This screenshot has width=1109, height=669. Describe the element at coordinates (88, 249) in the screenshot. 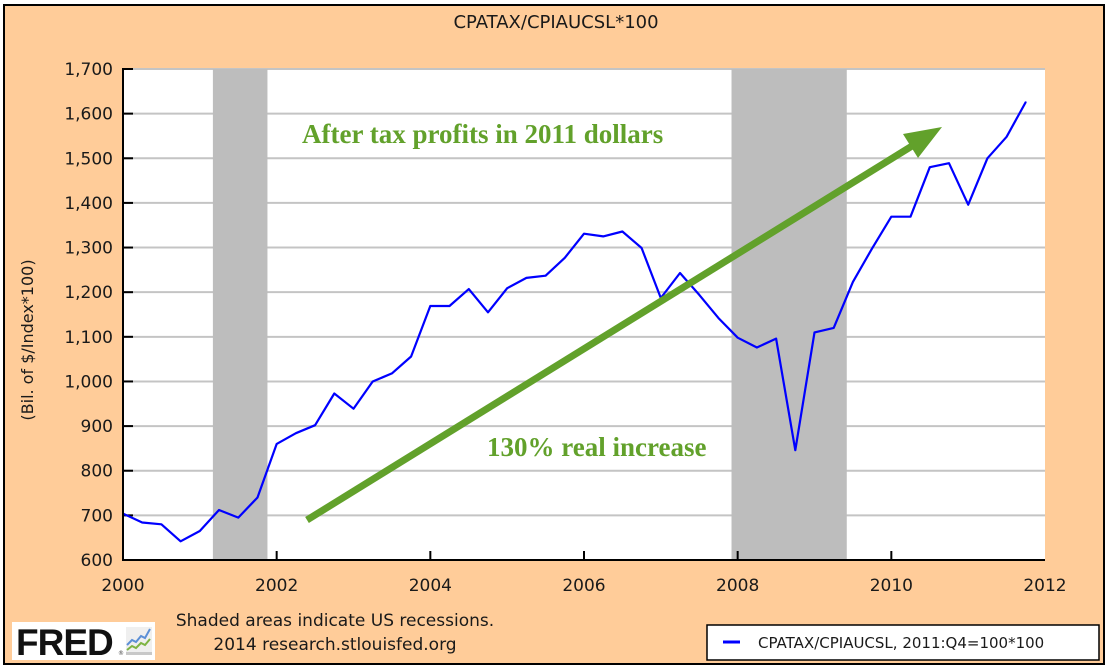

I see `y-tick-label: 1,300` at that location.